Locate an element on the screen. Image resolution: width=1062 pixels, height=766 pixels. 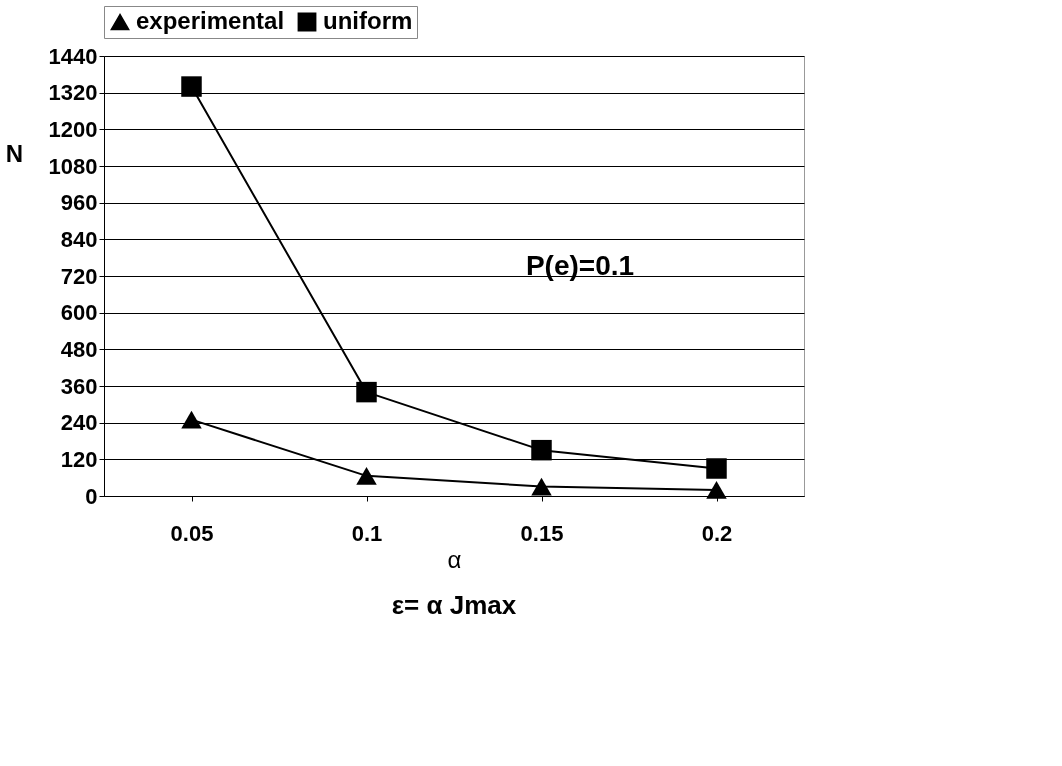
y-tick-label: 600 is located at coordinates (79, 313).